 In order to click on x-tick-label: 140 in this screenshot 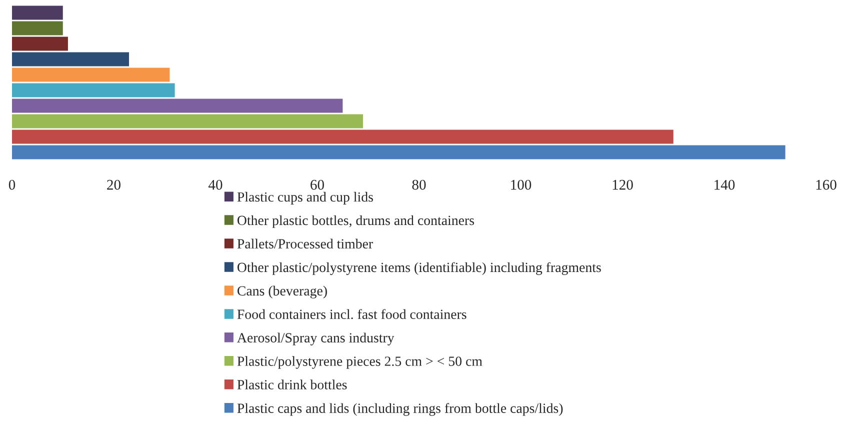, I will do `click(724, 185)`.